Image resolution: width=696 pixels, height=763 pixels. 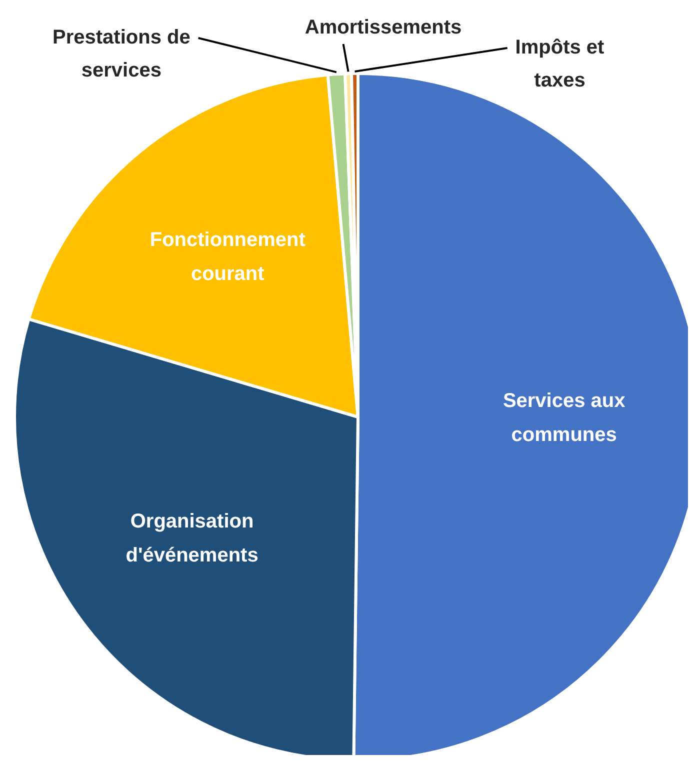 What do you see at coordinates (564, 418) in the screenshot?
I see `slice-label: Services aux communes` at bounding box center [564, 418].